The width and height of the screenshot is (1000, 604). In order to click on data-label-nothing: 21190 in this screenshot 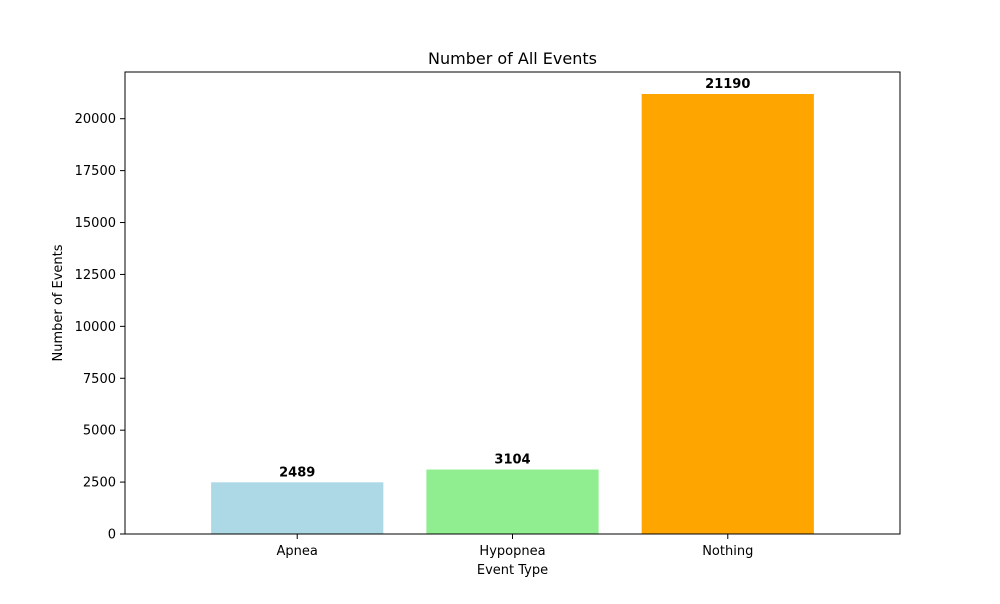, I will do `click(727, 84)`.